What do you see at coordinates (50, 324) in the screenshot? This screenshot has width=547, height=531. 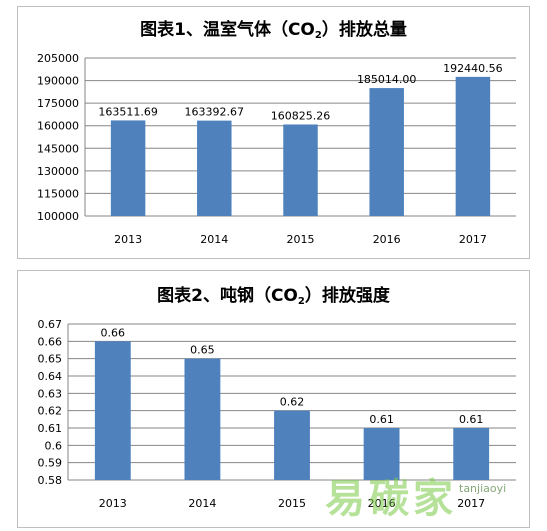 I see `y-tick-label: 0.67` at bounding box center [50, 324].